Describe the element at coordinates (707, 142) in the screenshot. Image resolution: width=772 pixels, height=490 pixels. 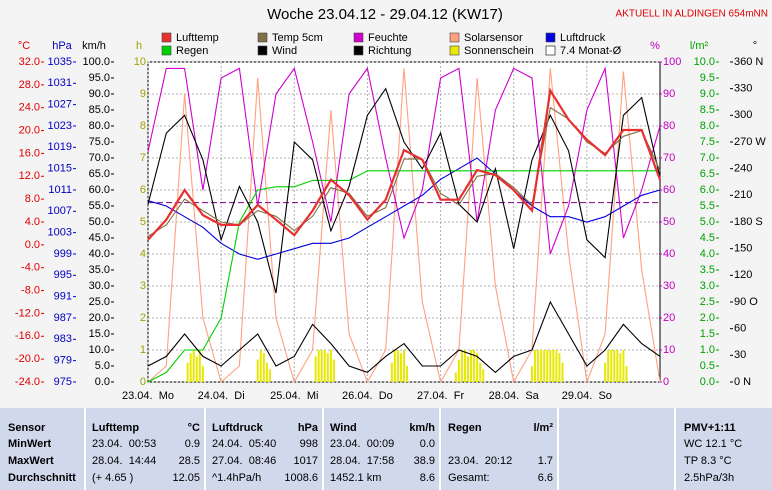
I see `y-tick-label: 7.5` at that location.